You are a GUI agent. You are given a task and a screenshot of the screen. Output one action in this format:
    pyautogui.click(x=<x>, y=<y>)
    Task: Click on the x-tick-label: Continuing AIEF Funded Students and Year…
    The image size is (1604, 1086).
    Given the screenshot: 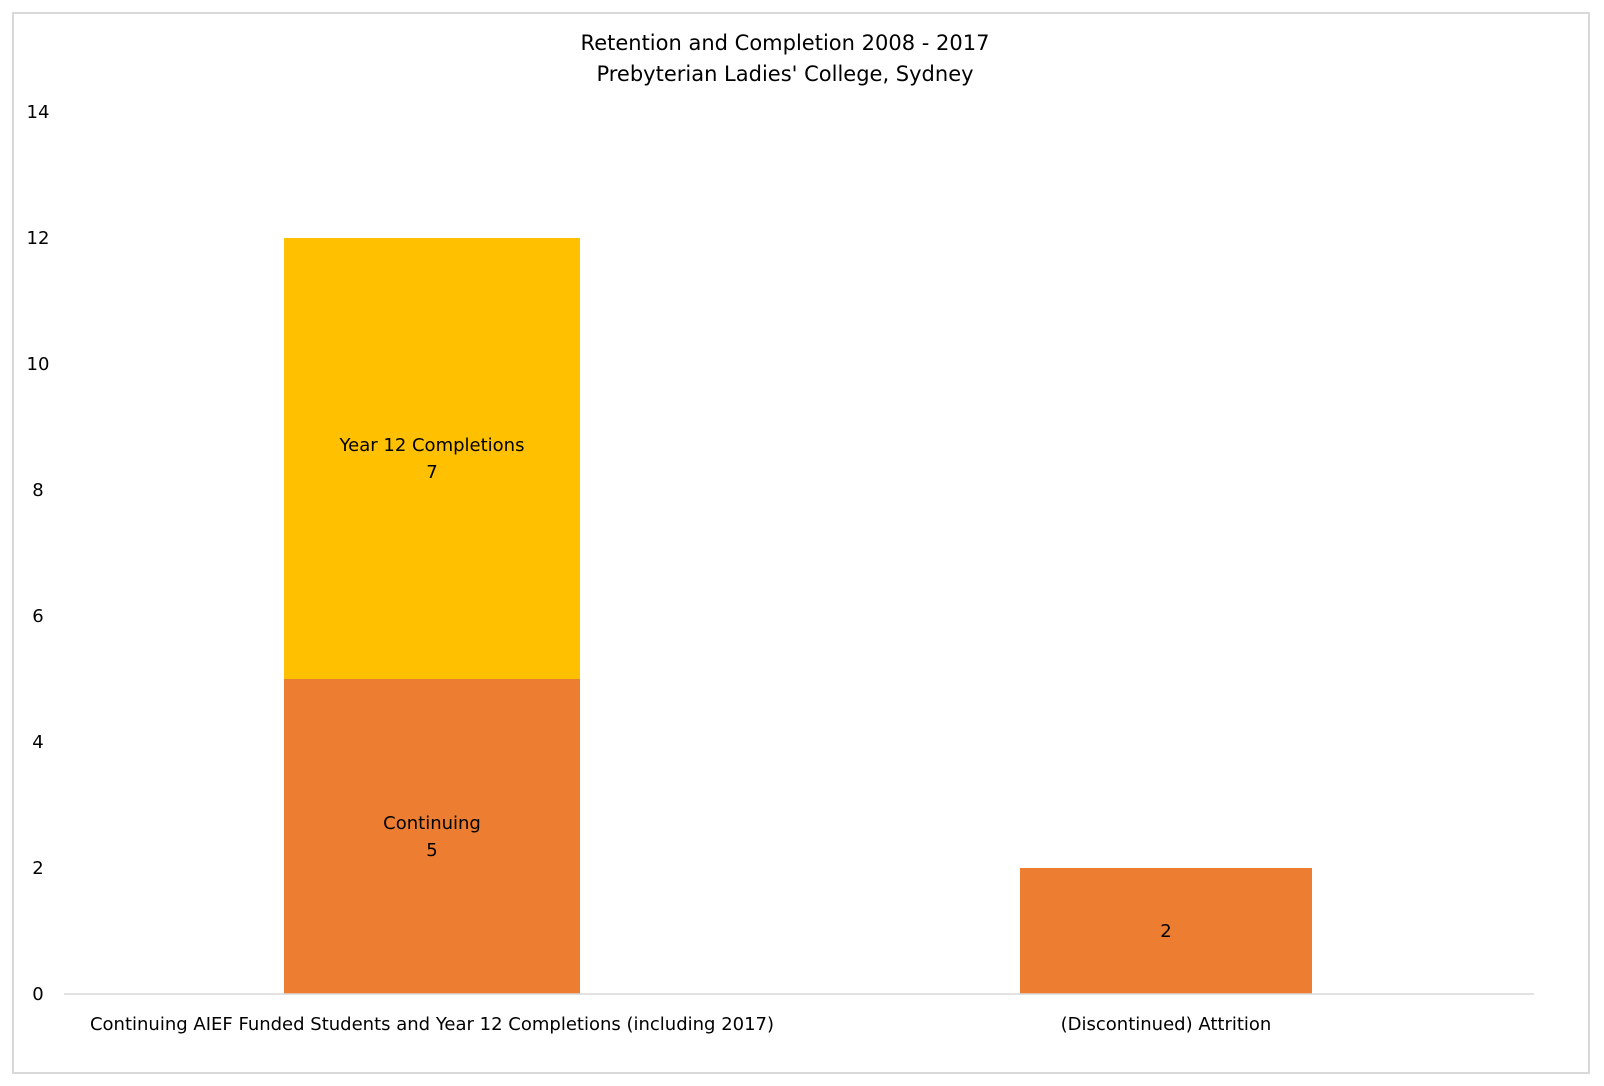 What is the action you would take?
    pyautogui.click(x=432, y=1024)
    